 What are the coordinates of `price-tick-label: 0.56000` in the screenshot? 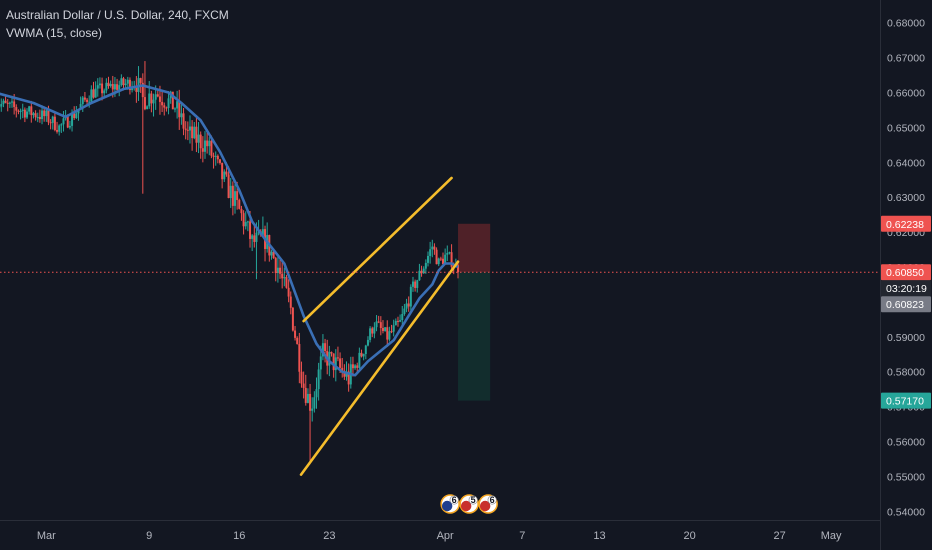 It's located at (906, 442).